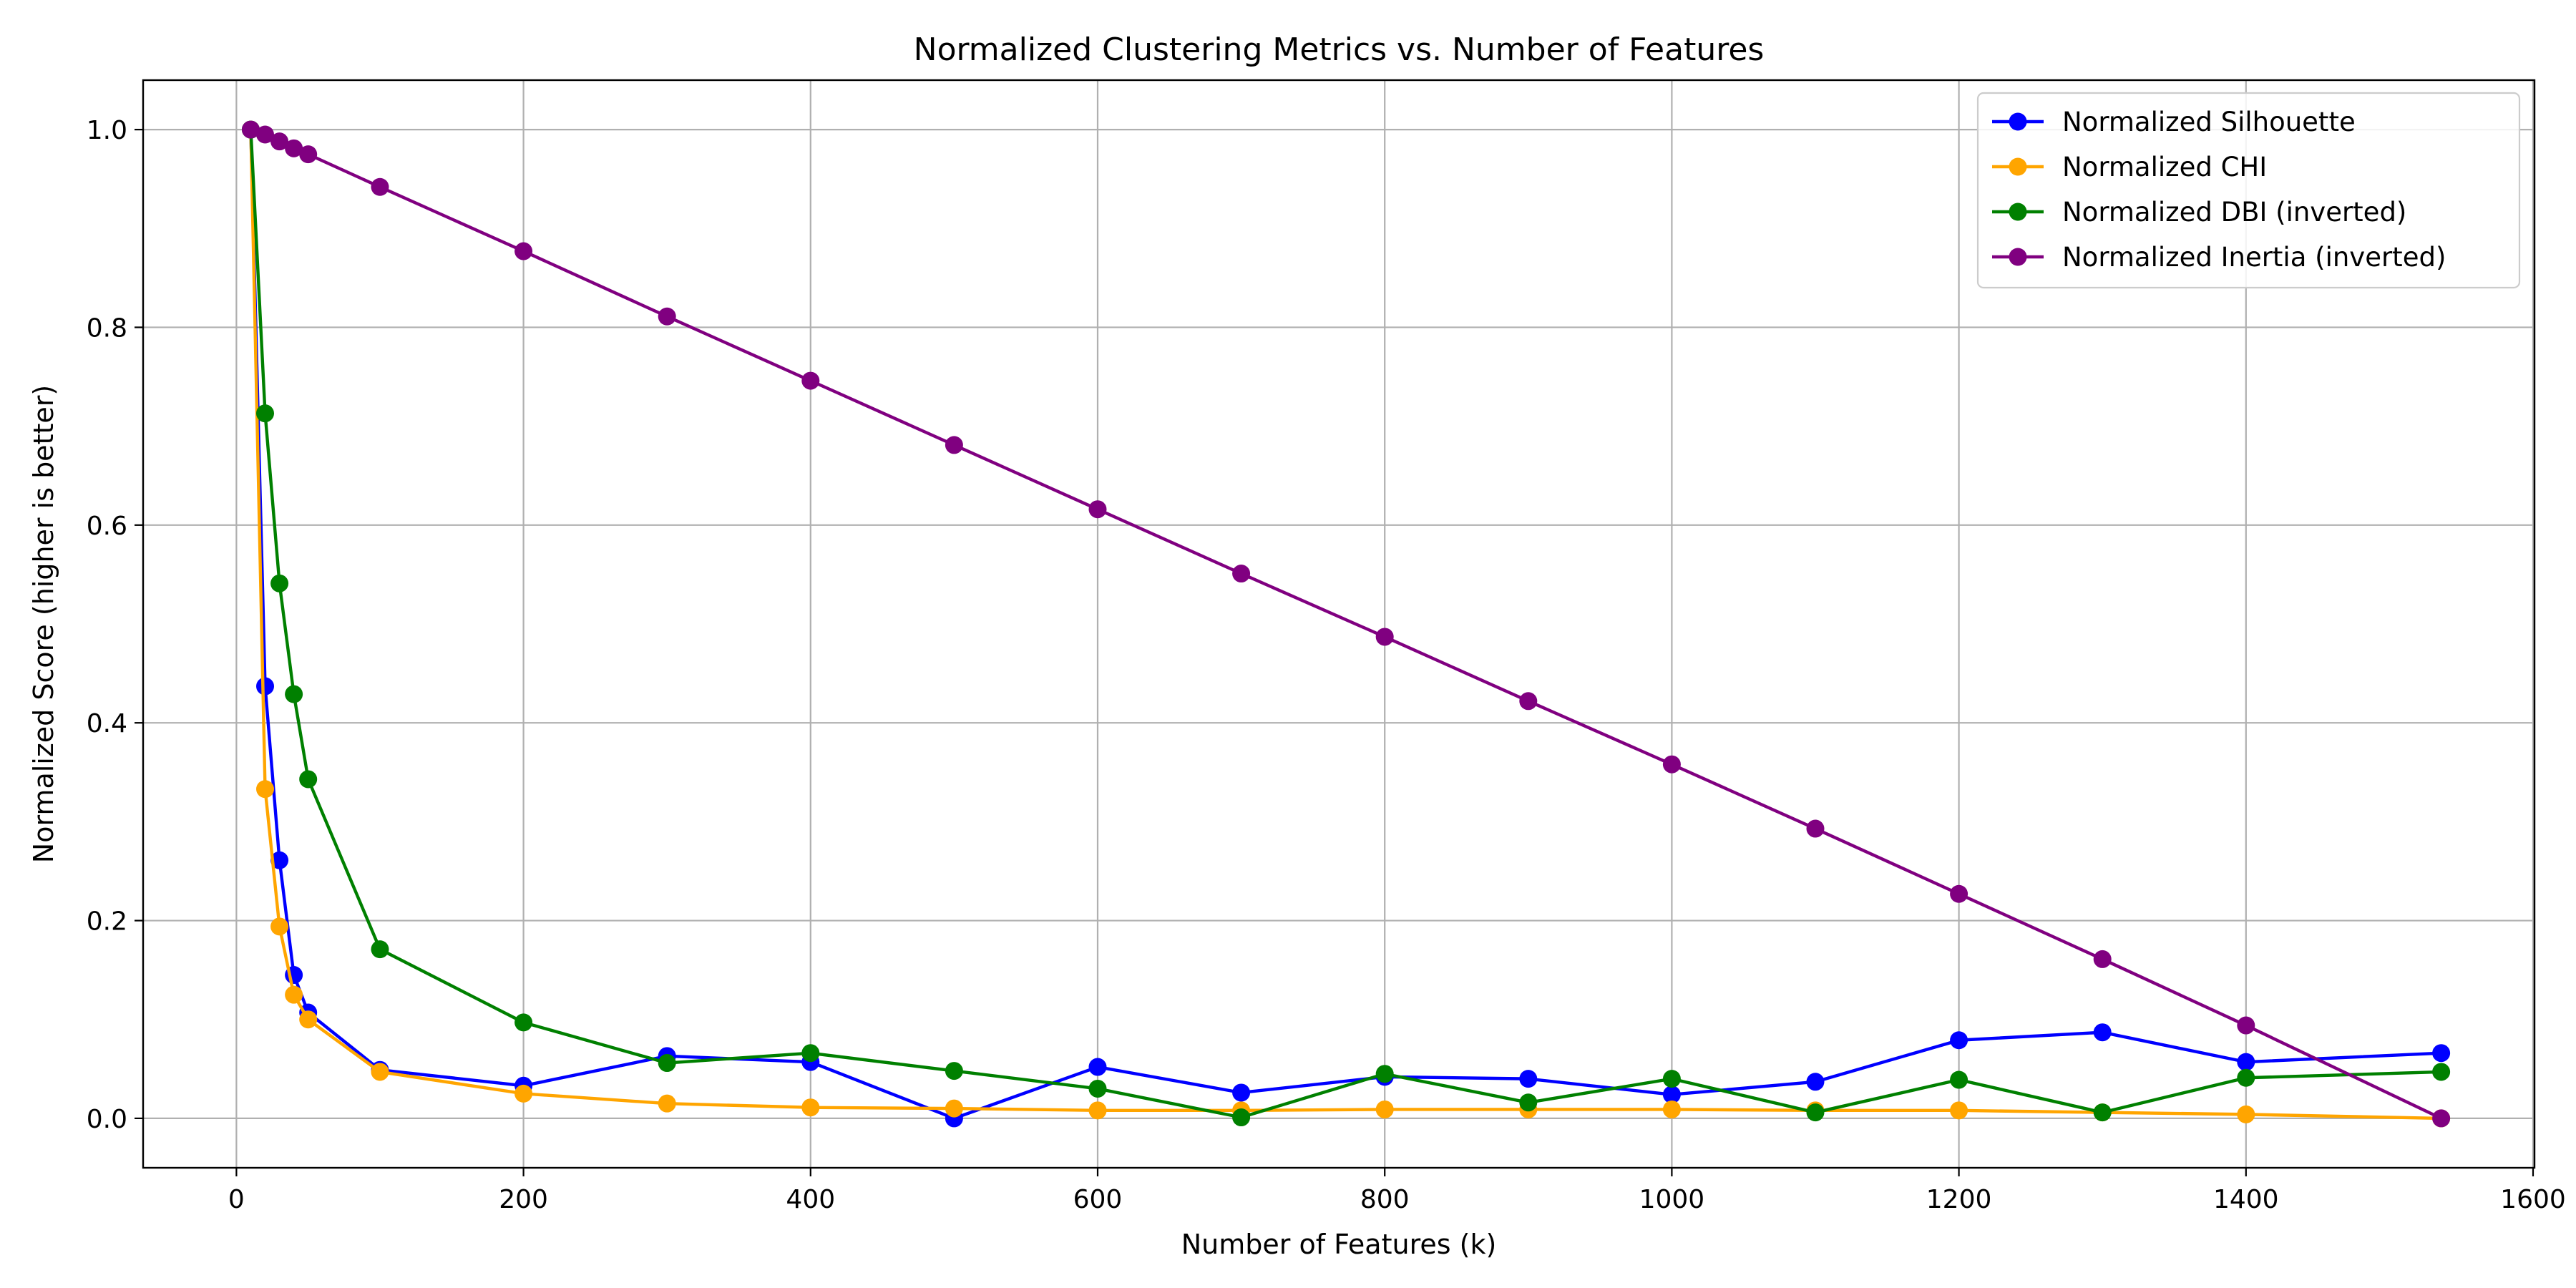 The image size is (2576, 1288). Describe the element at coordinates (1959, 1199) in the screenshot. I see `x-tick-label: 1200` at that location.